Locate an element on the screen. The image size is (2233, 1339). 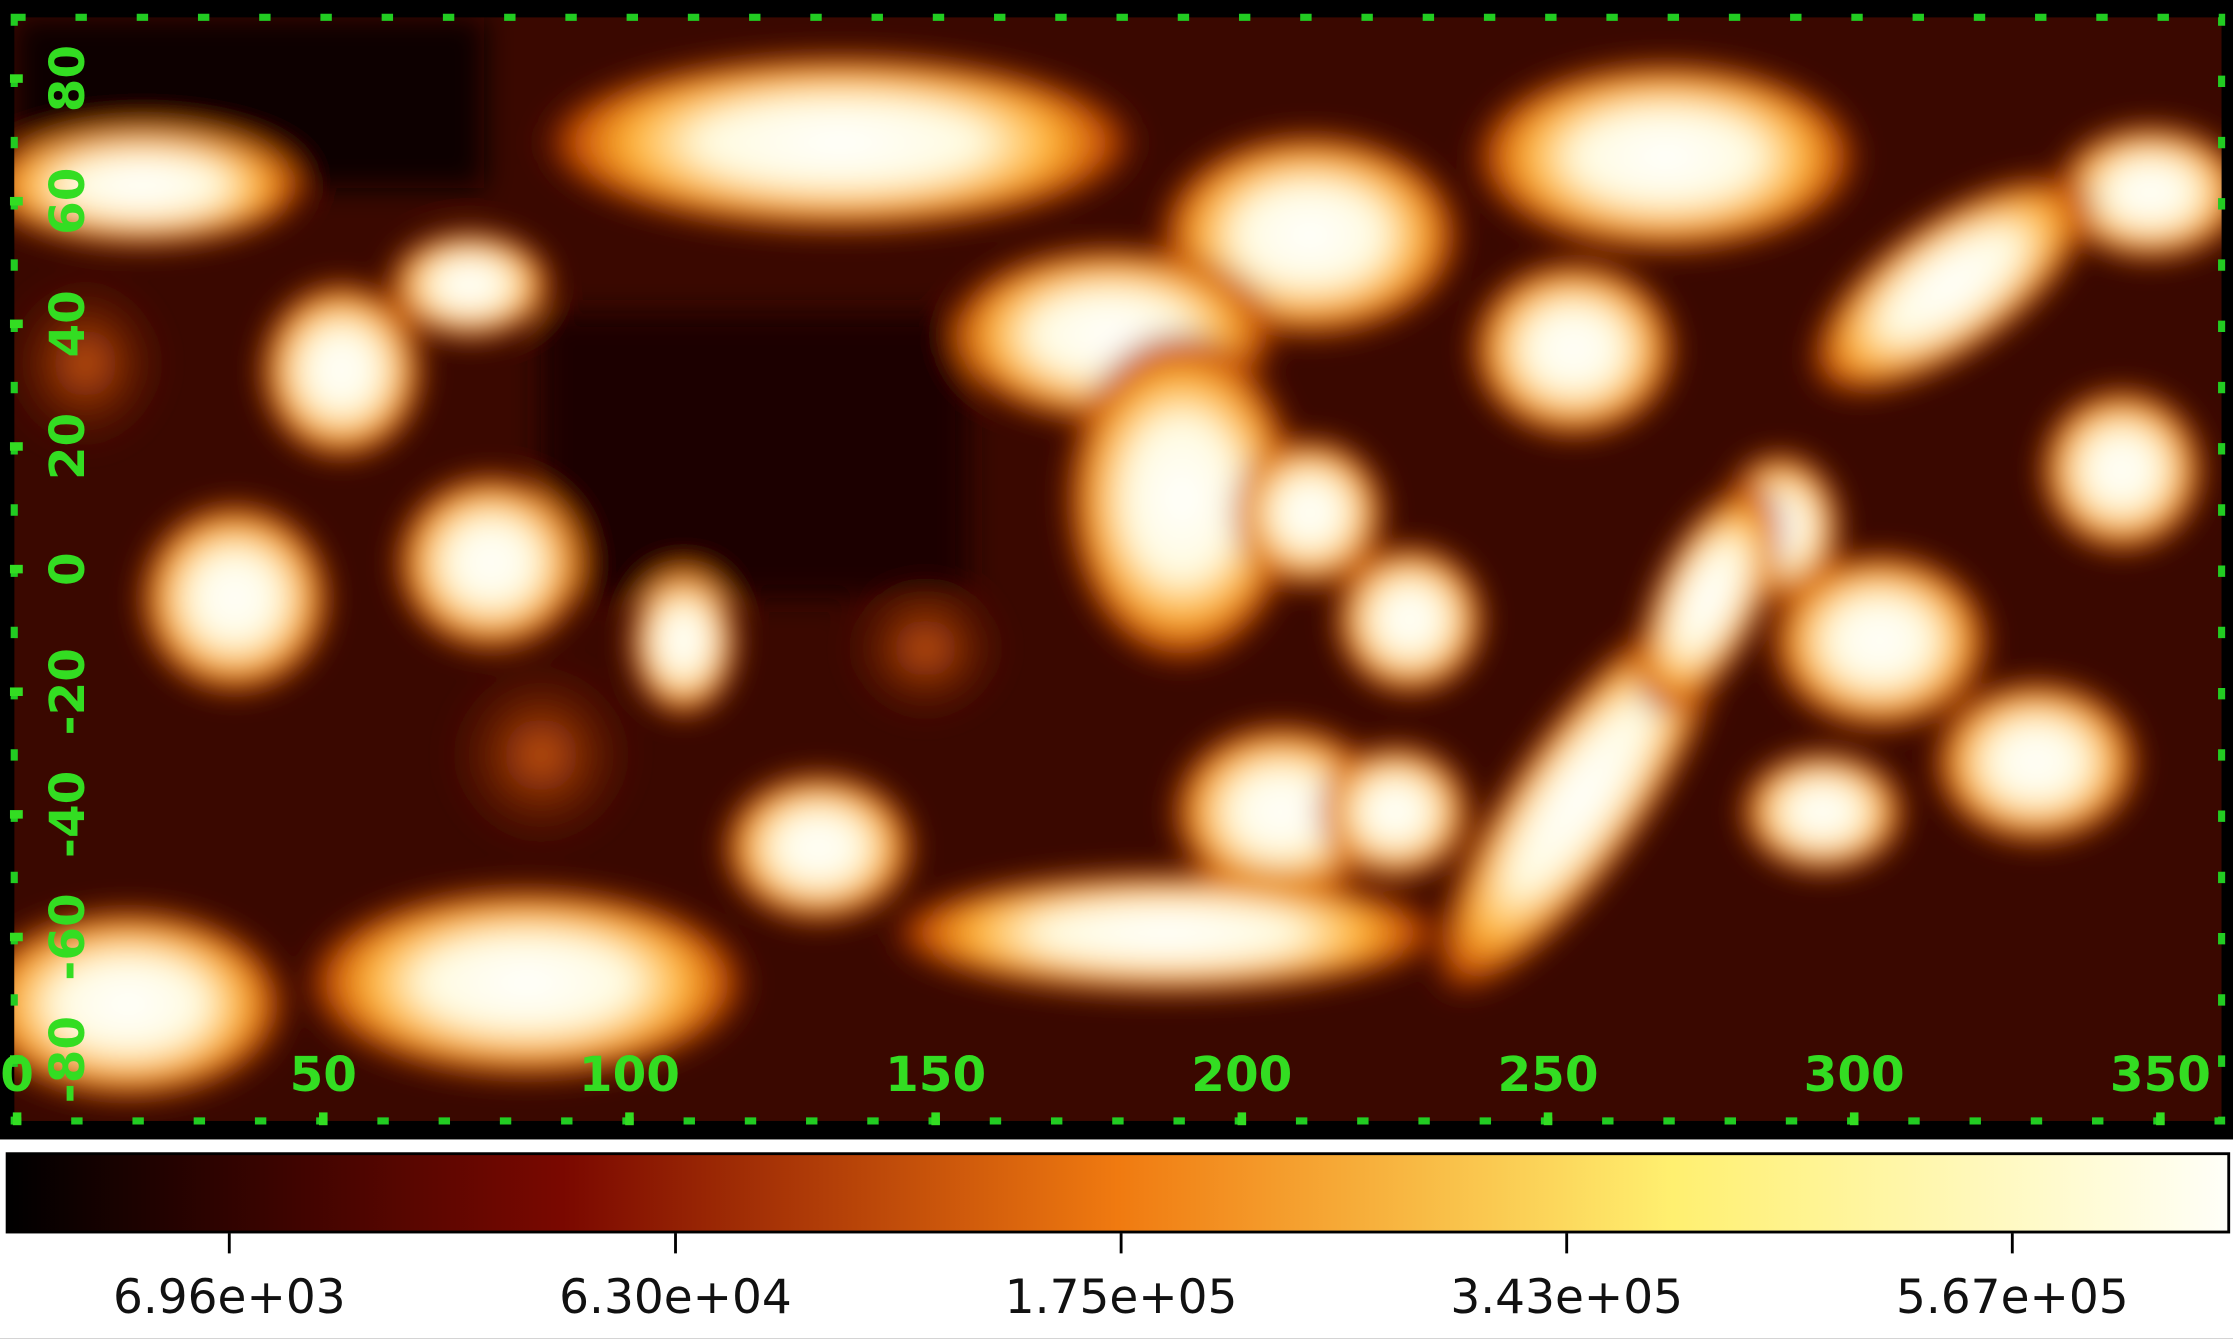
y-tick-label: -80 is located at coordinates (68, 1059).